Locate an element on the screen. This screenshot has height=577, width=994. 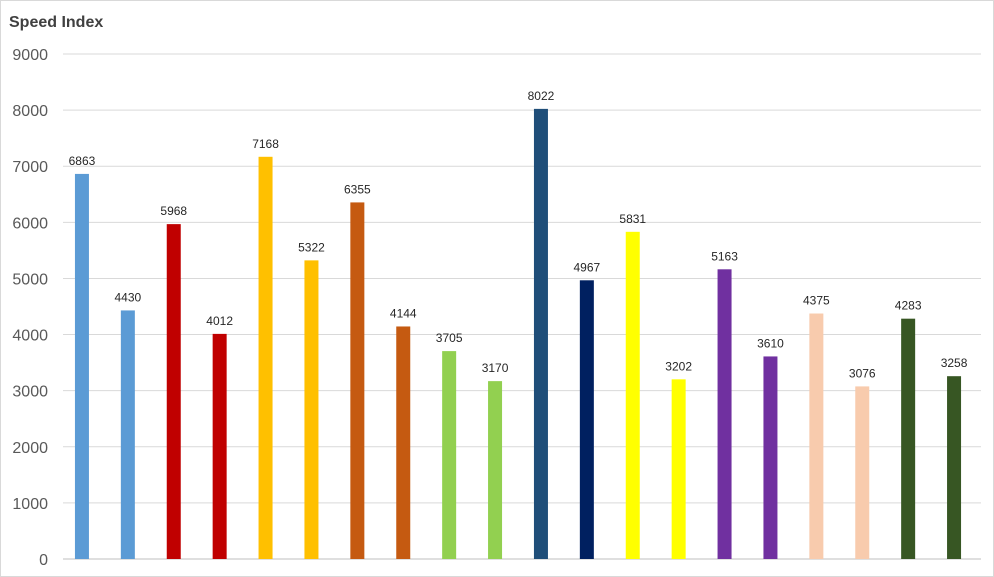
data-label: 4967 is located at coordinates (586, 267).